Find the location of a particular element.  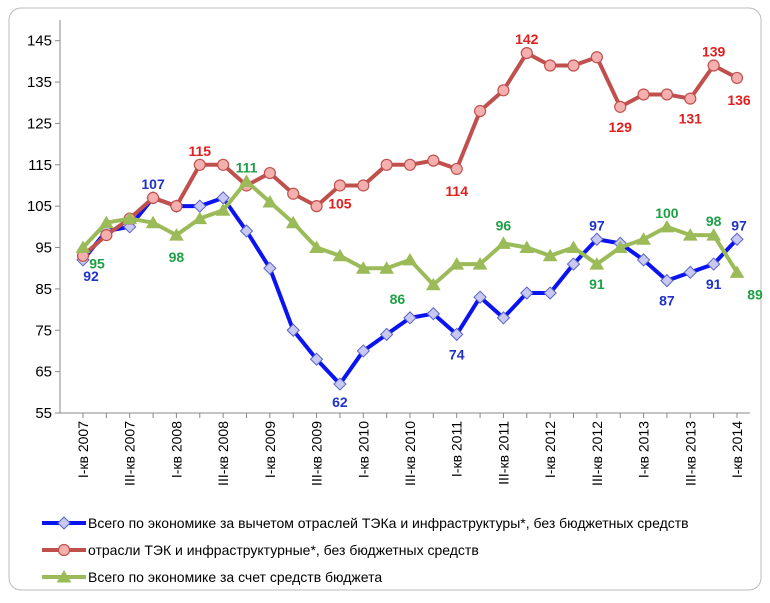

data-label: 131 is located at coordinates (691, 119).